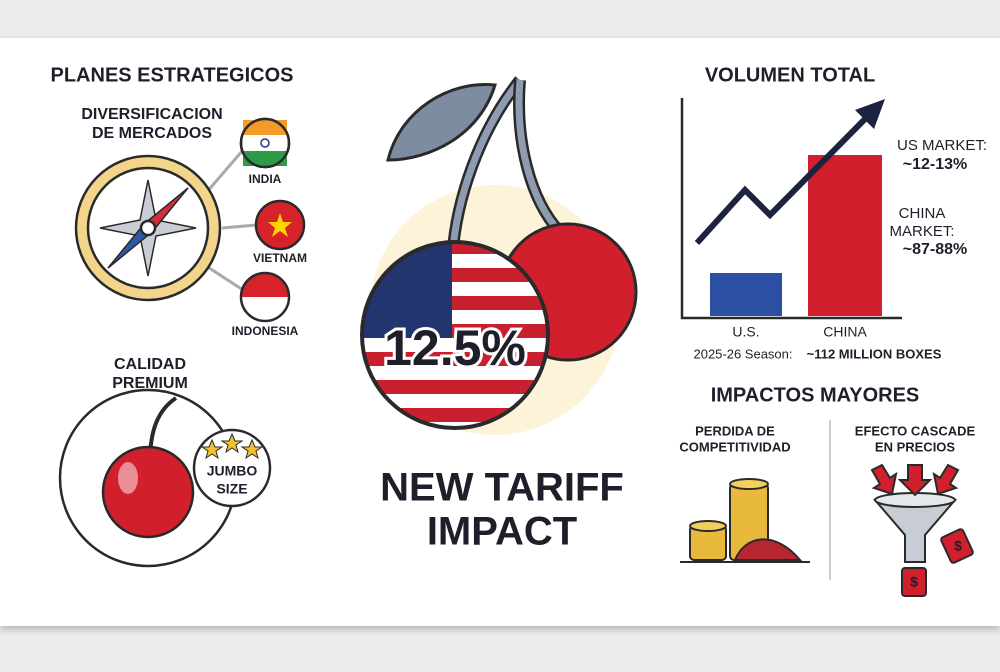 The height and width of the screenshot is (672, 1000). Describe the element at coordinates (265, 143) in the screenshot. I see `flag-india` at that location.